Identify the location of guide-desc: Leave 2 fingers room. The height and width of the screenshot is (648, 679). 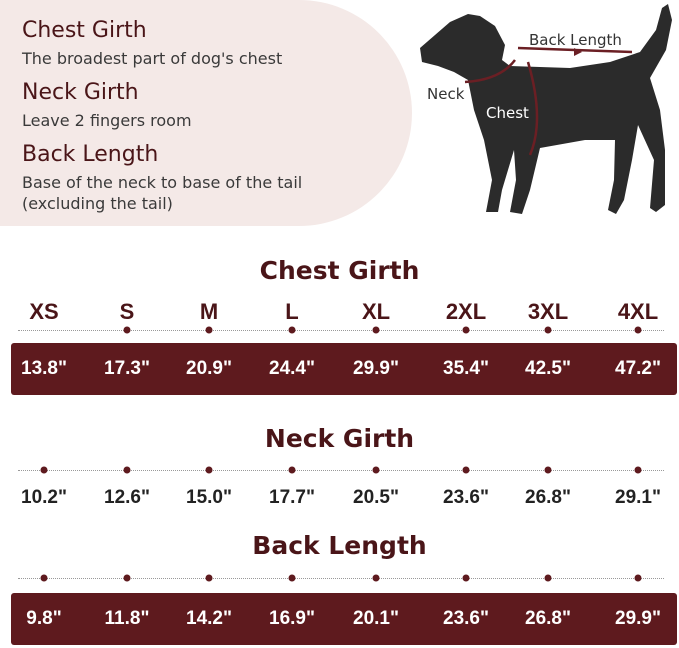
(107, 120).